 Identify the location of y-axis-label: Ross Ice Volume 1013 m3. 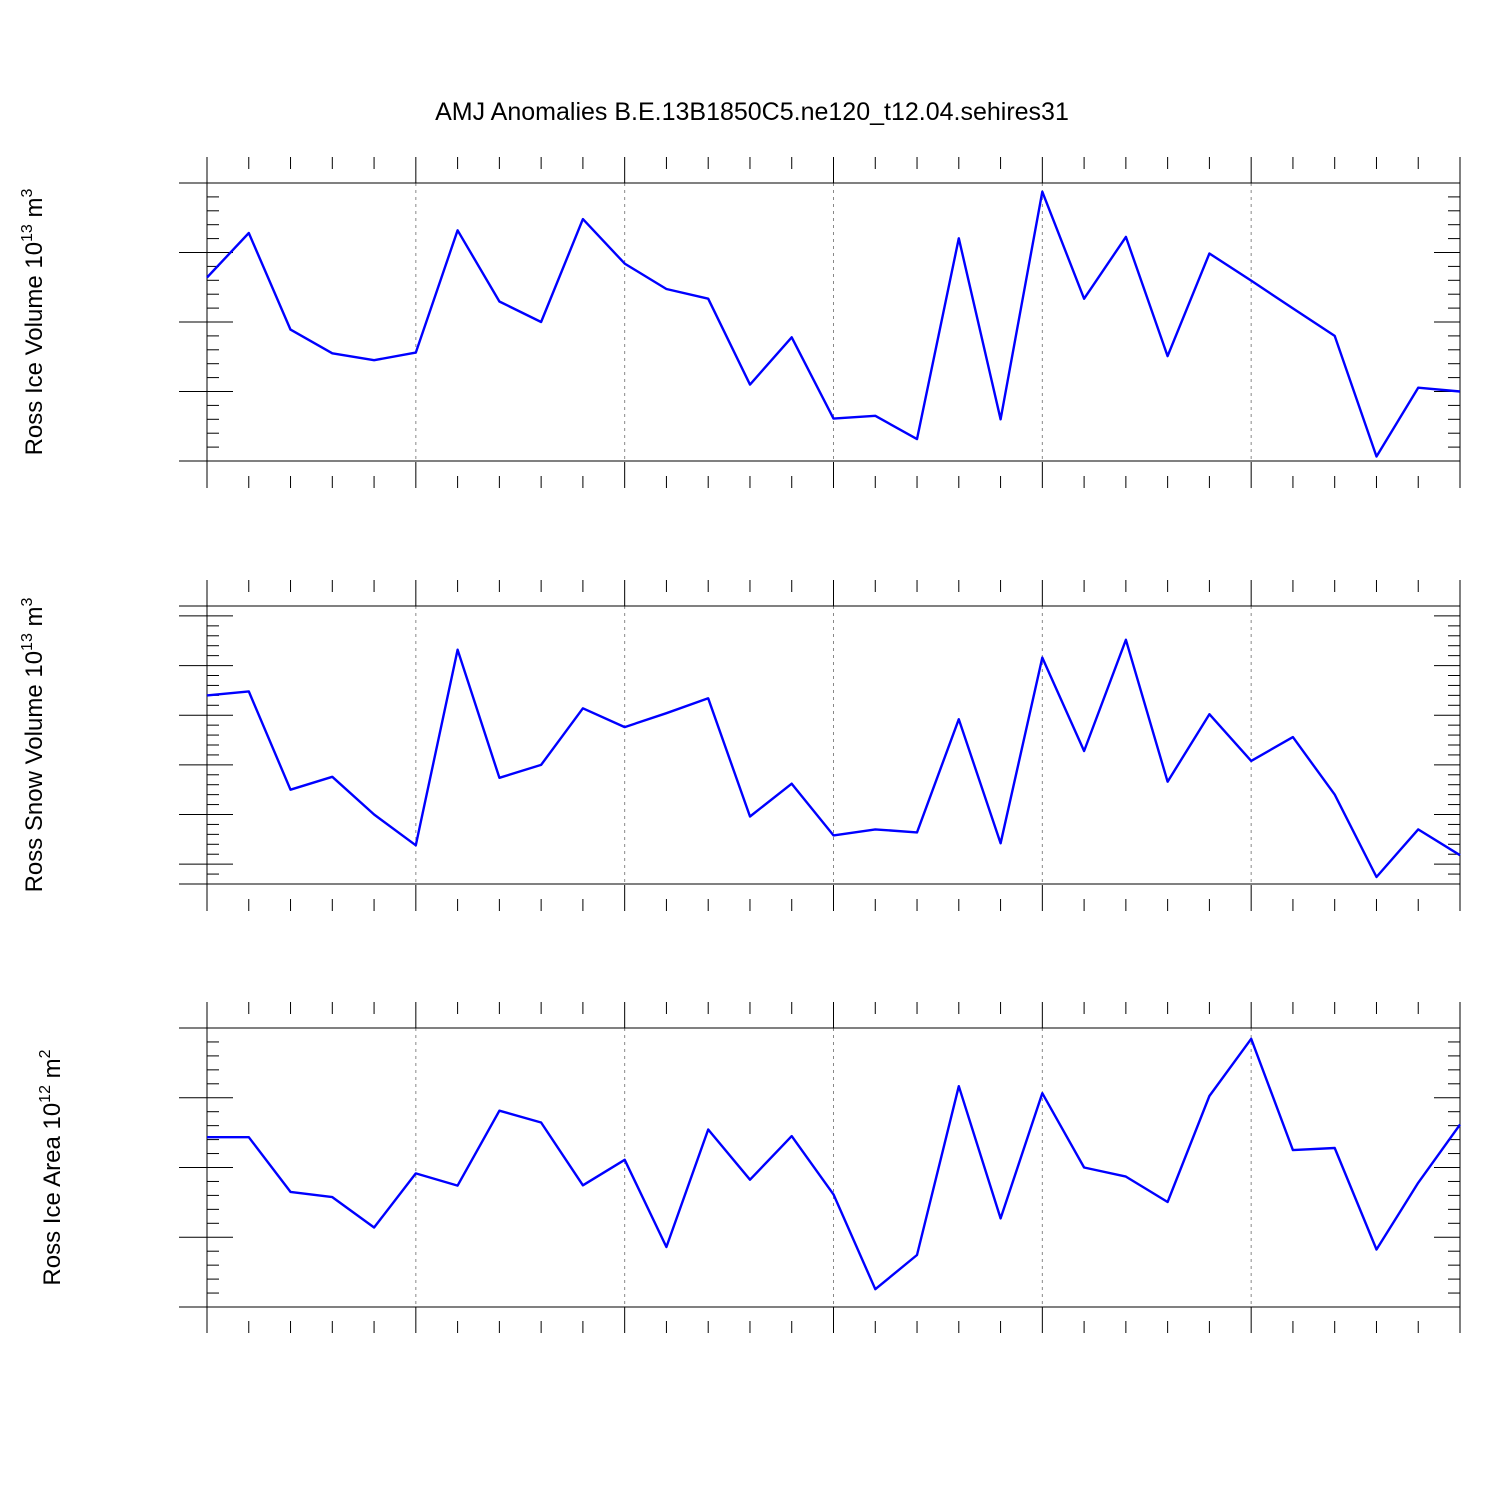
(33, 321).